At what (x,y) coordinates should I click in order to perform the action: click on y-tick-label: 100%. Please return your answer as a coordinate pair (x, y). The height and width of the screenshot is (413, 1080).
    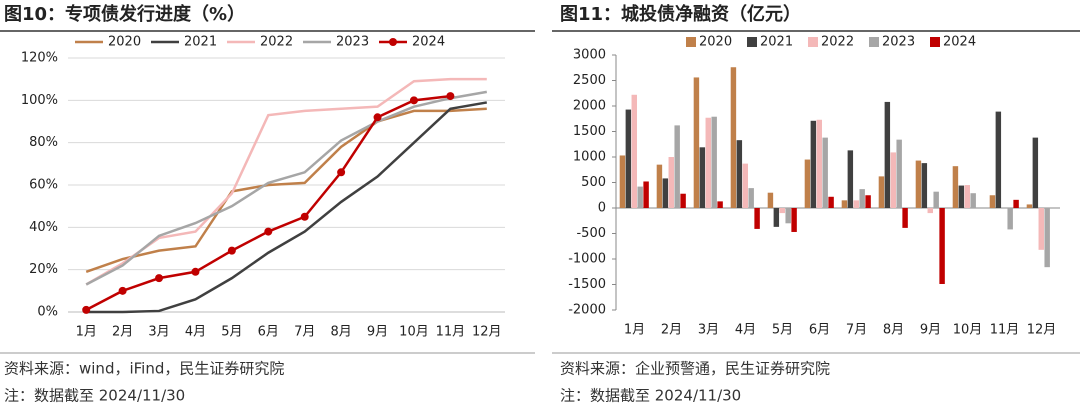
    Looking at the image, I should click on (39, 100).